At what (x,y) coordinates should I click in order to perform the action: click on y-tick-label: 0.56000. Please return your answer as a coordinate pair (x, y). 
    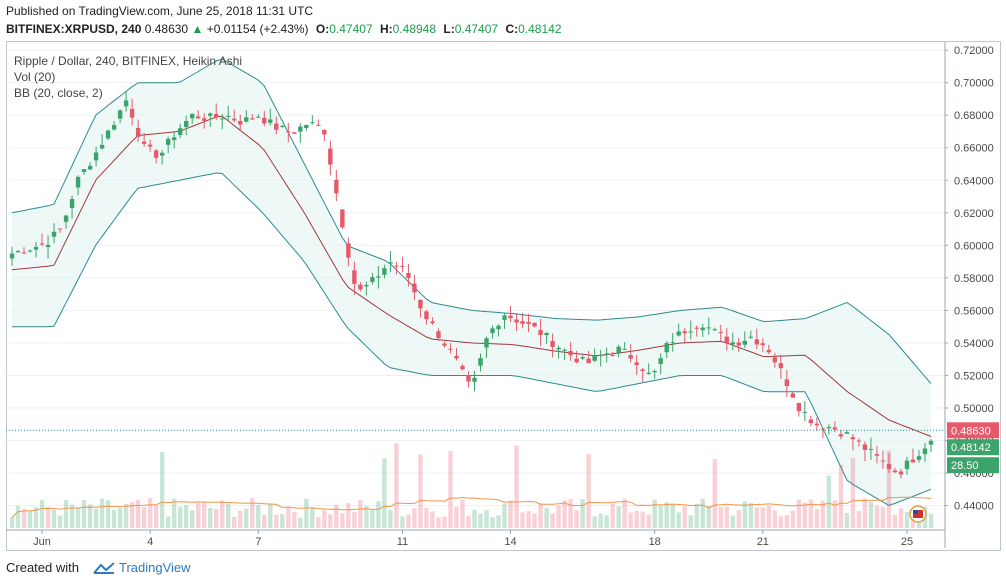
    Looking at the image, I should click on (974, 311).